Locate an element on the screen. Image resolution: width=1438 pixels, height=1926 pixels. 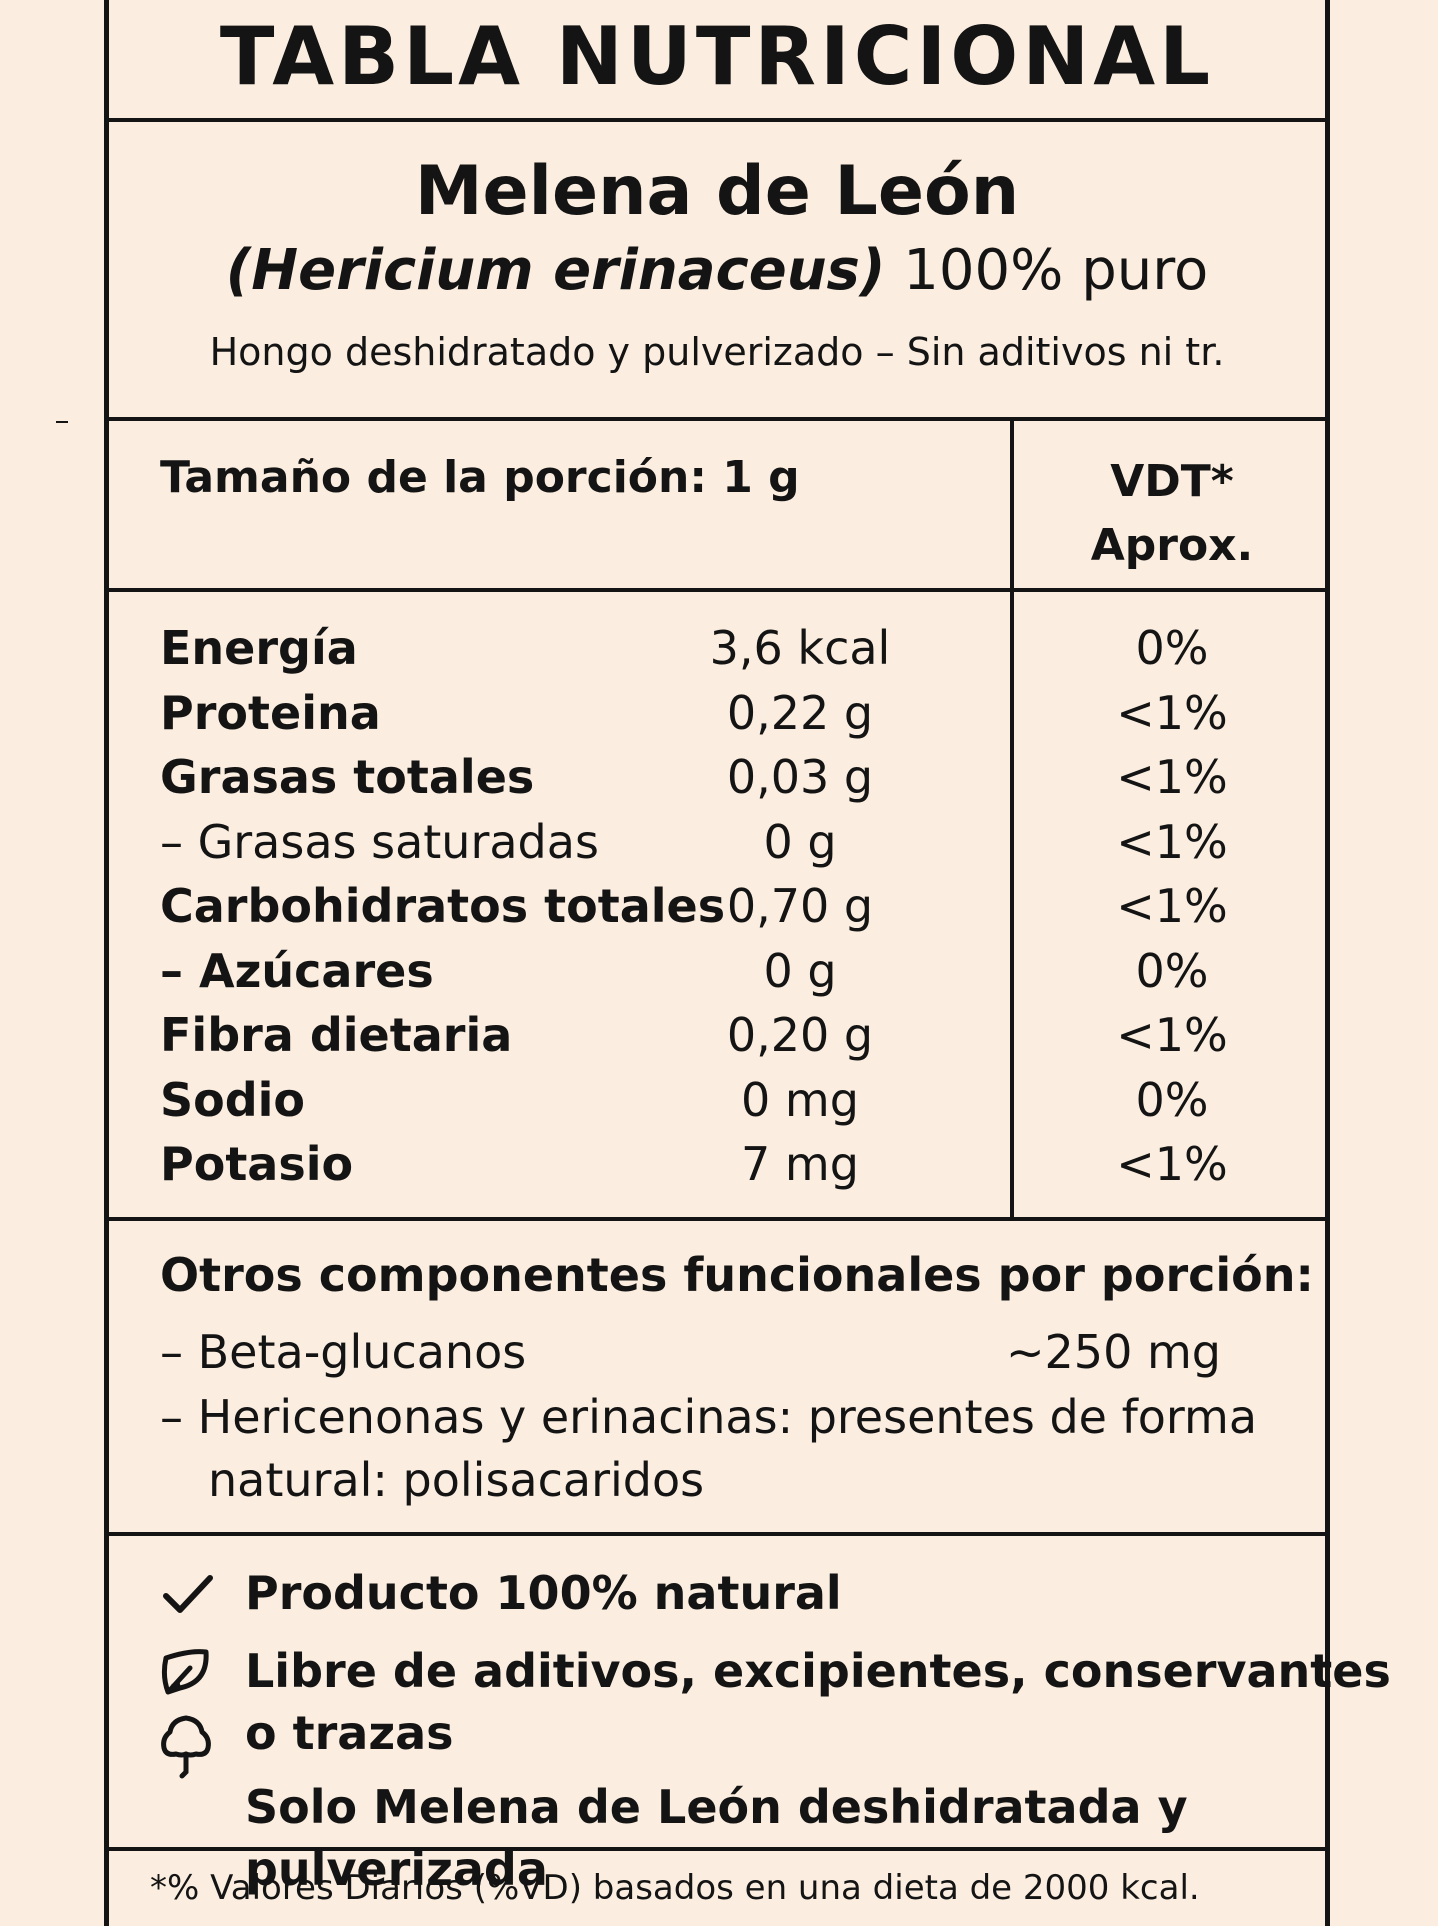
table-row: – Azúcares 0 g 0% is located at coordinates (735, 971).